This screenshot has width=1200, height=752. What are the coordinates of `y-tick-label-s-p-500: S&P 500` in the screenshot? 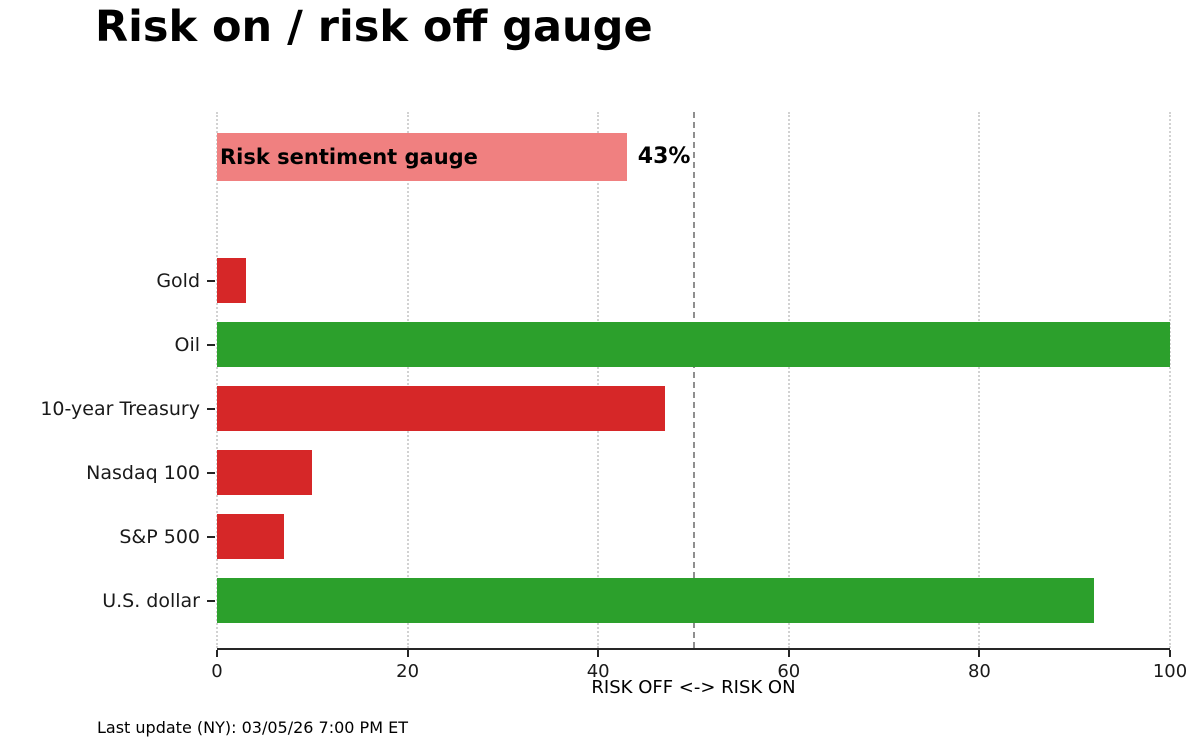 It's located at (159, 536).